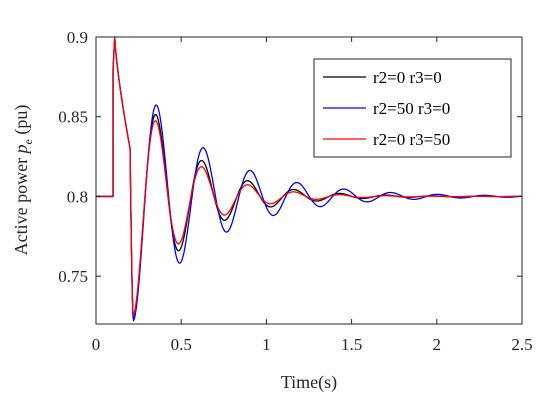 The width and height of the screenshot is (550, 402). Describe the element at coordinates (73, 276) in the screenshot. I see `y-tick-label: 0.75` at that location.